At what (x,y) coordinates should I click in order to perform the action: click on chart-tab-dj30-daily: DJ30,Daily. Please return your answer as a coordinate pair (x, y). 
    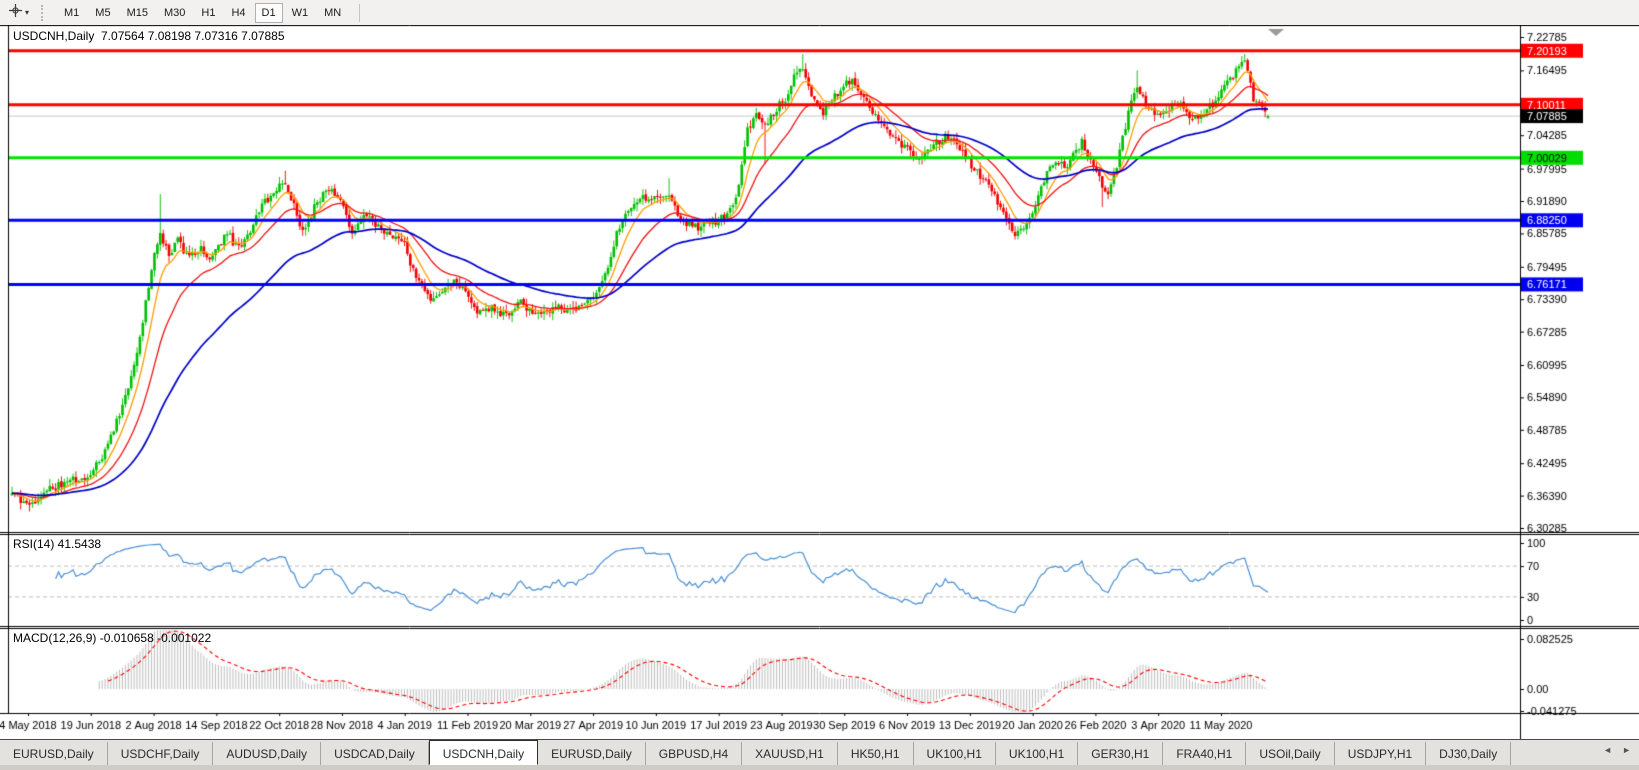
    Looking at the image, I should click on (1469, 753).